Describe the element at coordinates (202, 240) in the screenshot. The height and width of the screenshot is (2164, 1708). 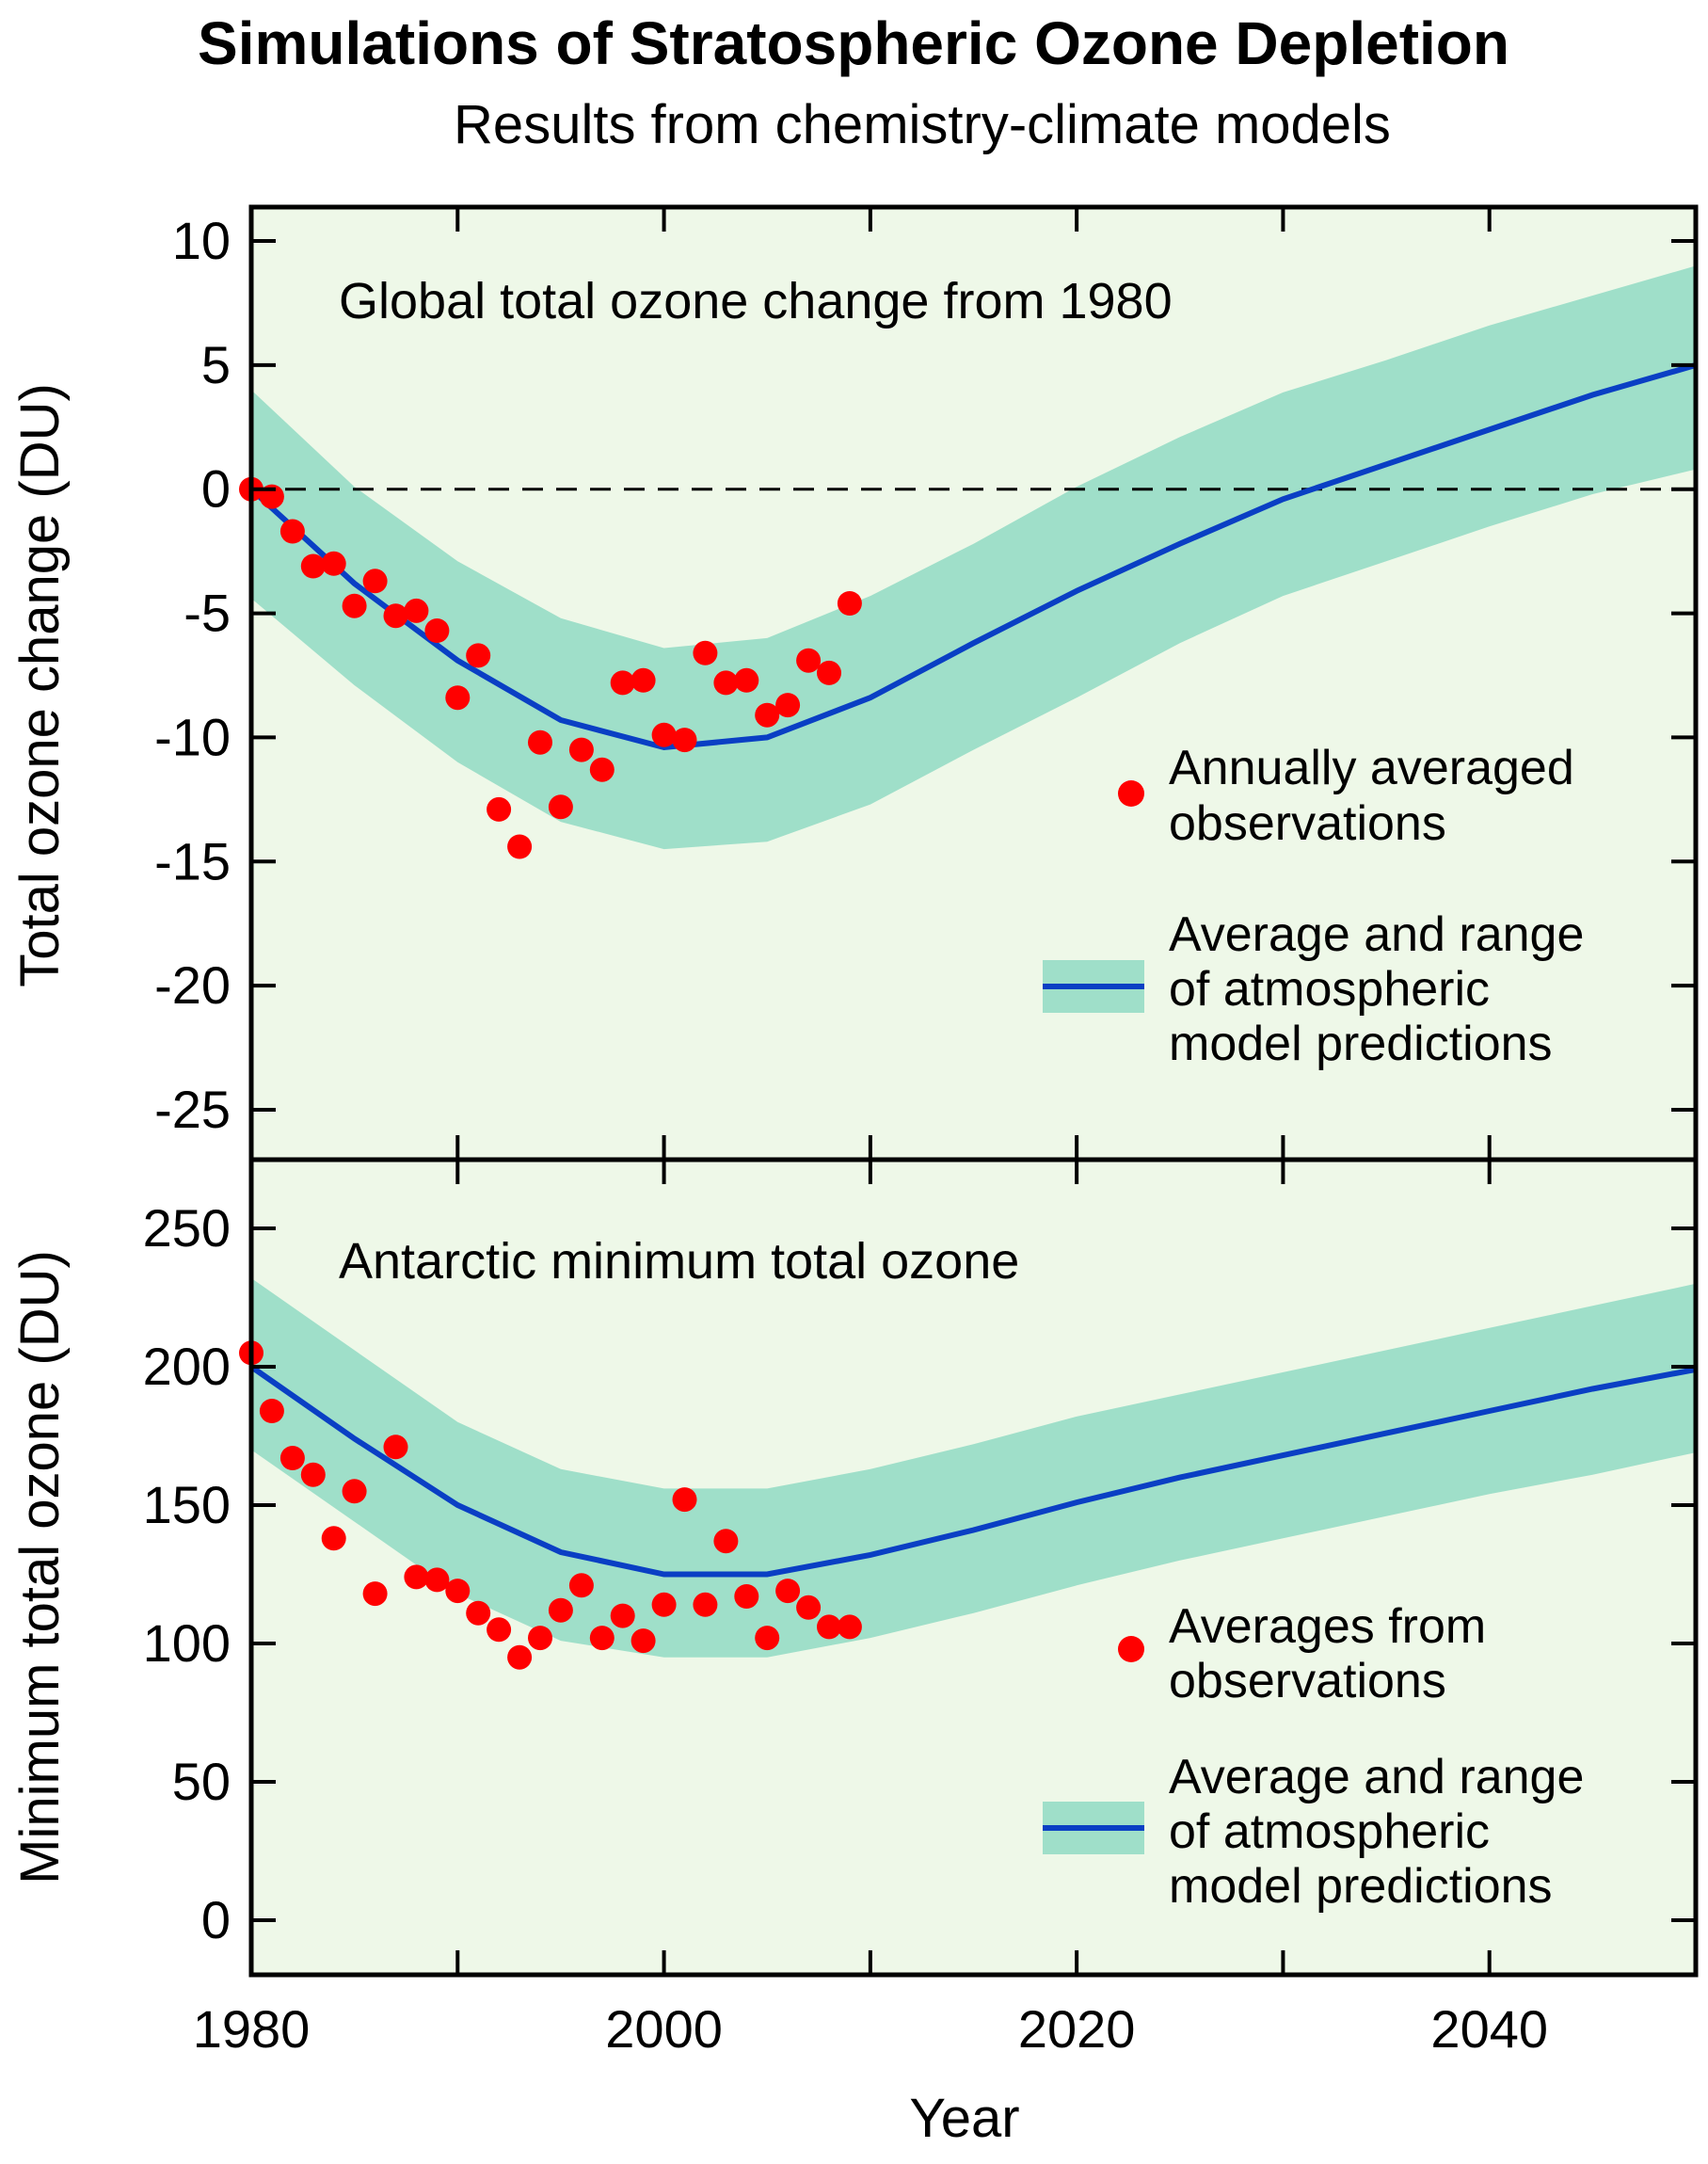
I see `y-tick-label: 10` at that location.